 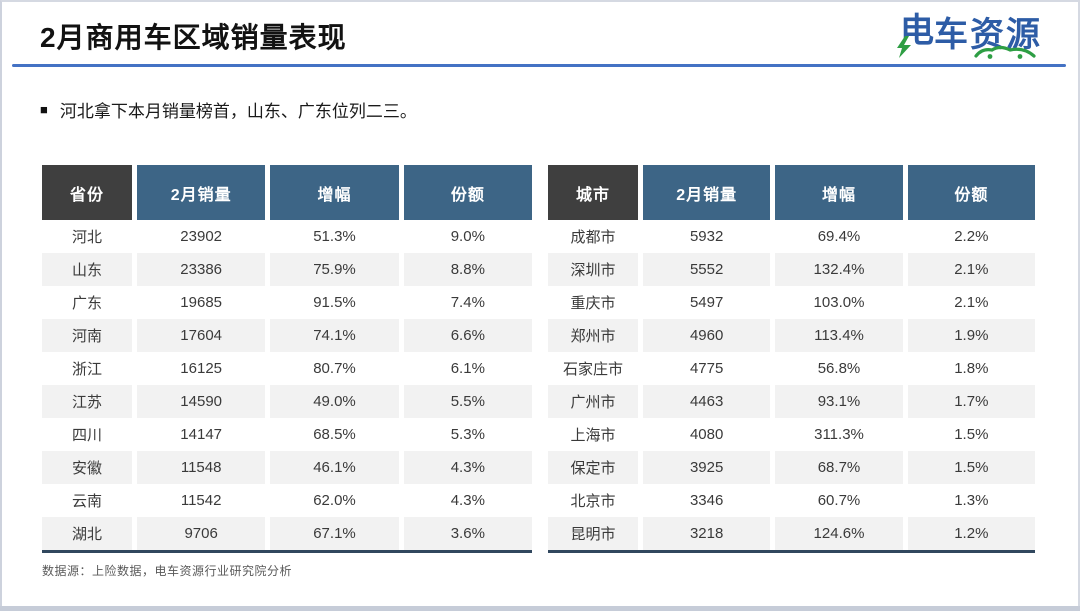 I want to click on table-cell: 14147, so click(x=201, y=434).